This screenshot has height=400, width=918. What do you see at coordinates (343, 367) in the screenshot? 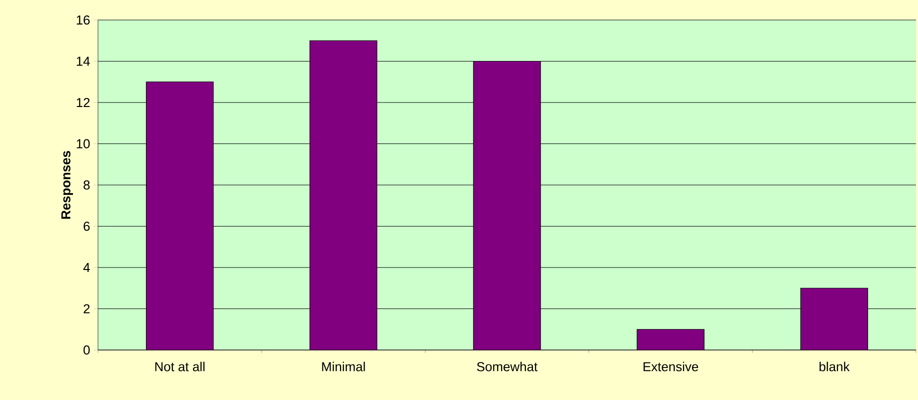
I see `x-tick-label: Minimal` at bounding box center [343, 367].